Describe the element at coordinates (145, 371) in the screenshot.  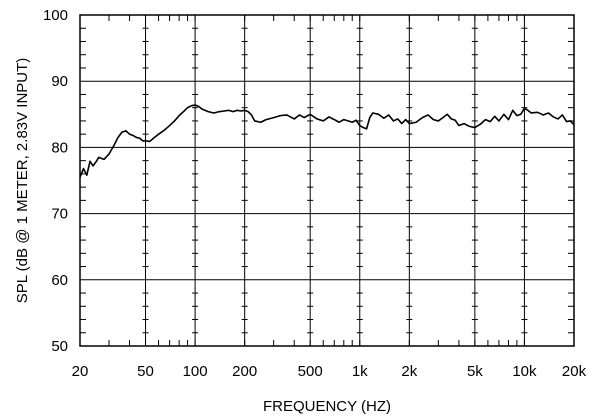
I see `x-tick-label: 50` at that location.